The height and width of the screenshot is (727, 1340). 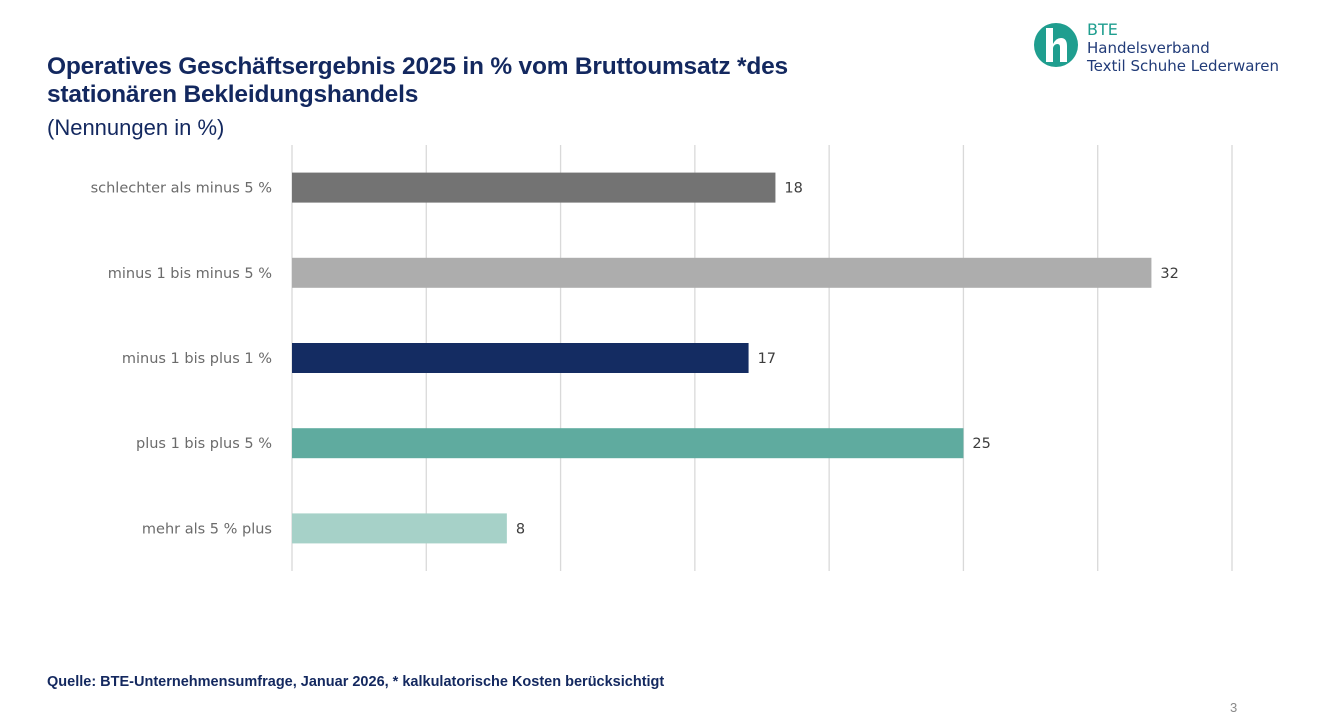 I want to click on value-label-0: 18, so click(x=793, y=189).